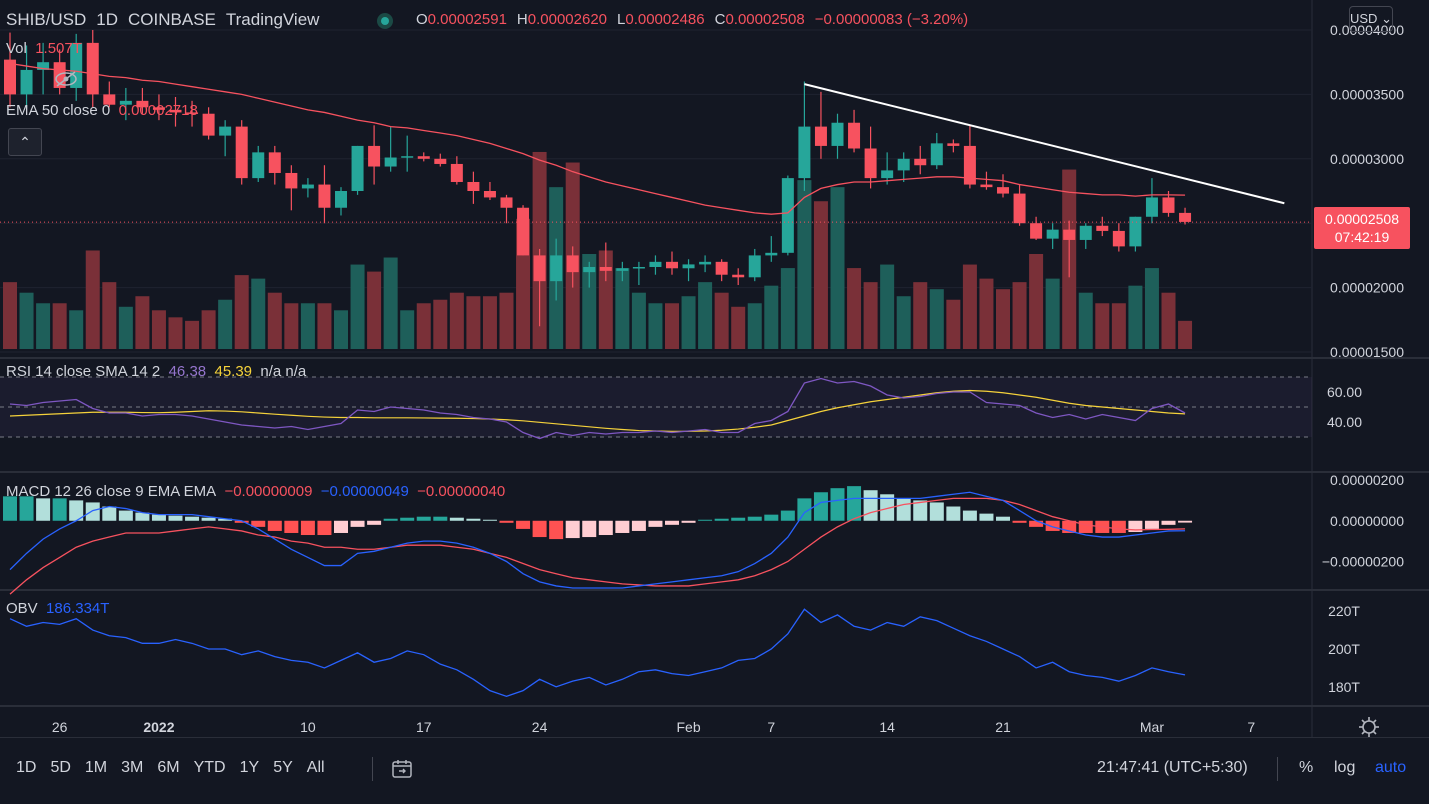 The height and width of the screenshot is (804, 1429). I want to click on log-scale-button: log, so click(1345, 767).